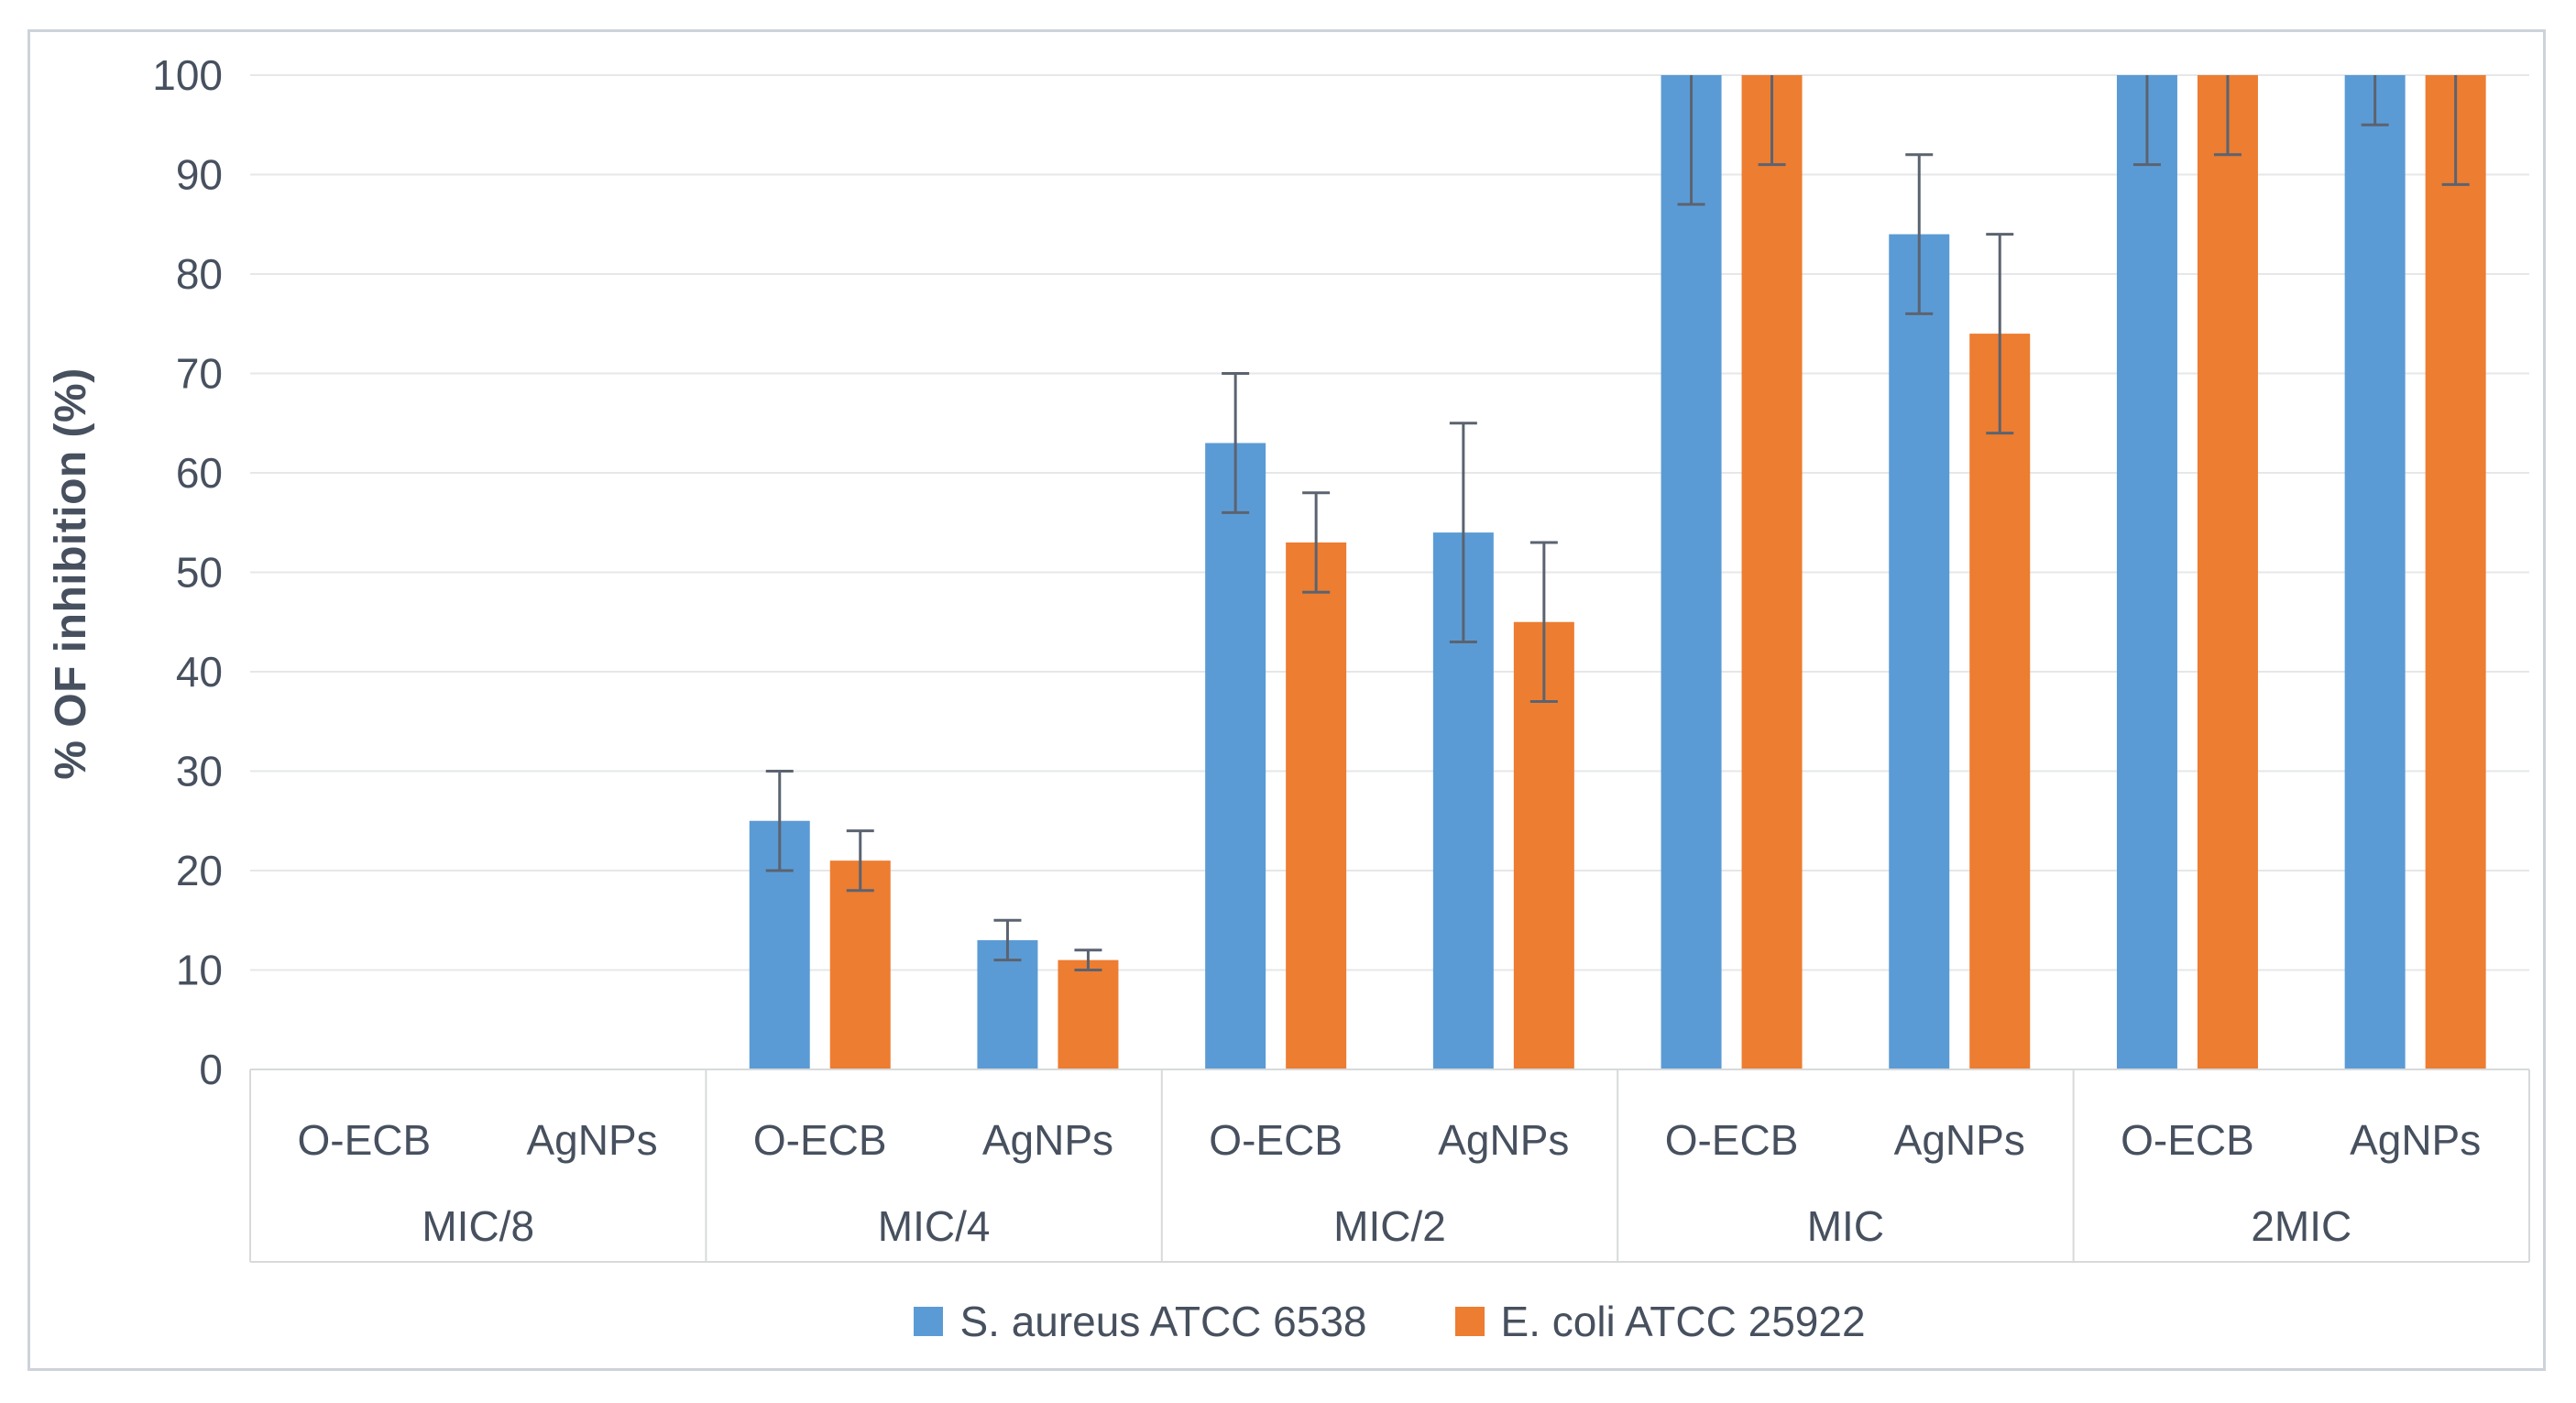 The height and width of the screenshot is (1403, 2576). What do you see at coordinates (820, 1140) in the screenshot?
I see `x-sublabel-MIC/4-O-ECB: O-ECB` at bounding box center [820, 1140].